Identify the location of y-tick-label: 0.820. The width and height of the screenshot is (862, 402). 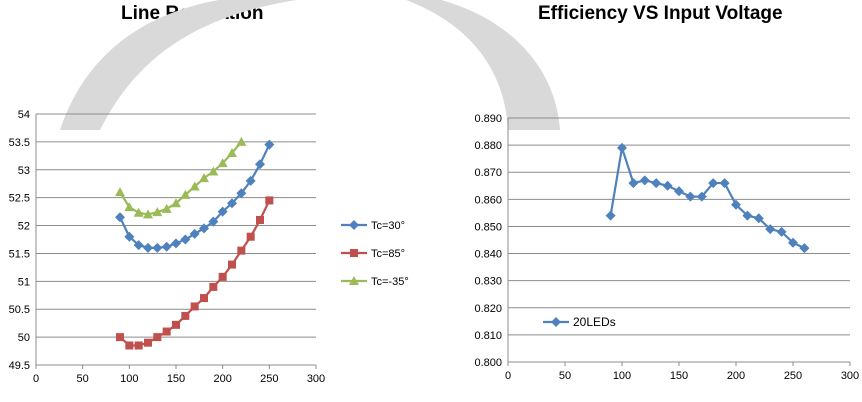
(488, 309).